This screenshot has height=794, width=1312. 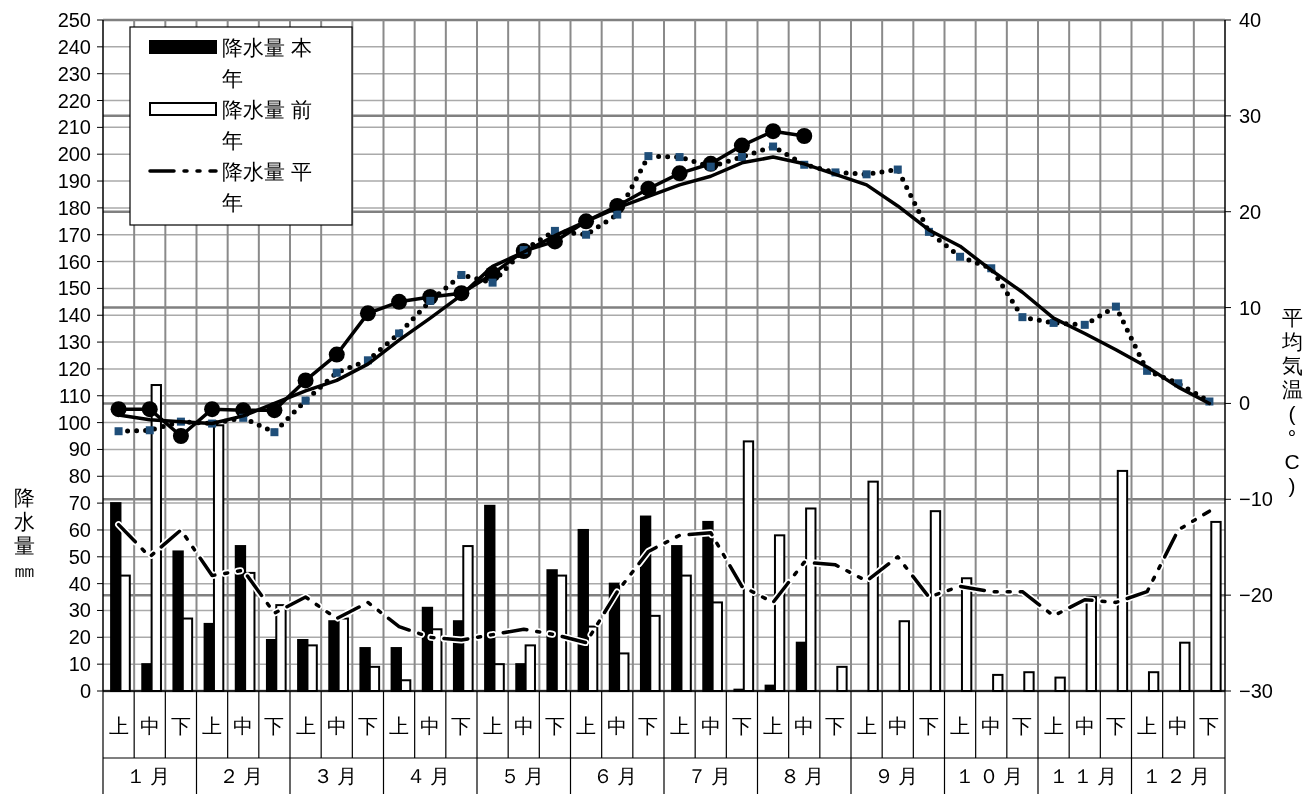 What do you see at coordinates (1256, 595) in the screenshot?
I see `y2-tick-label: −20` at bounding box center [1256, 595].